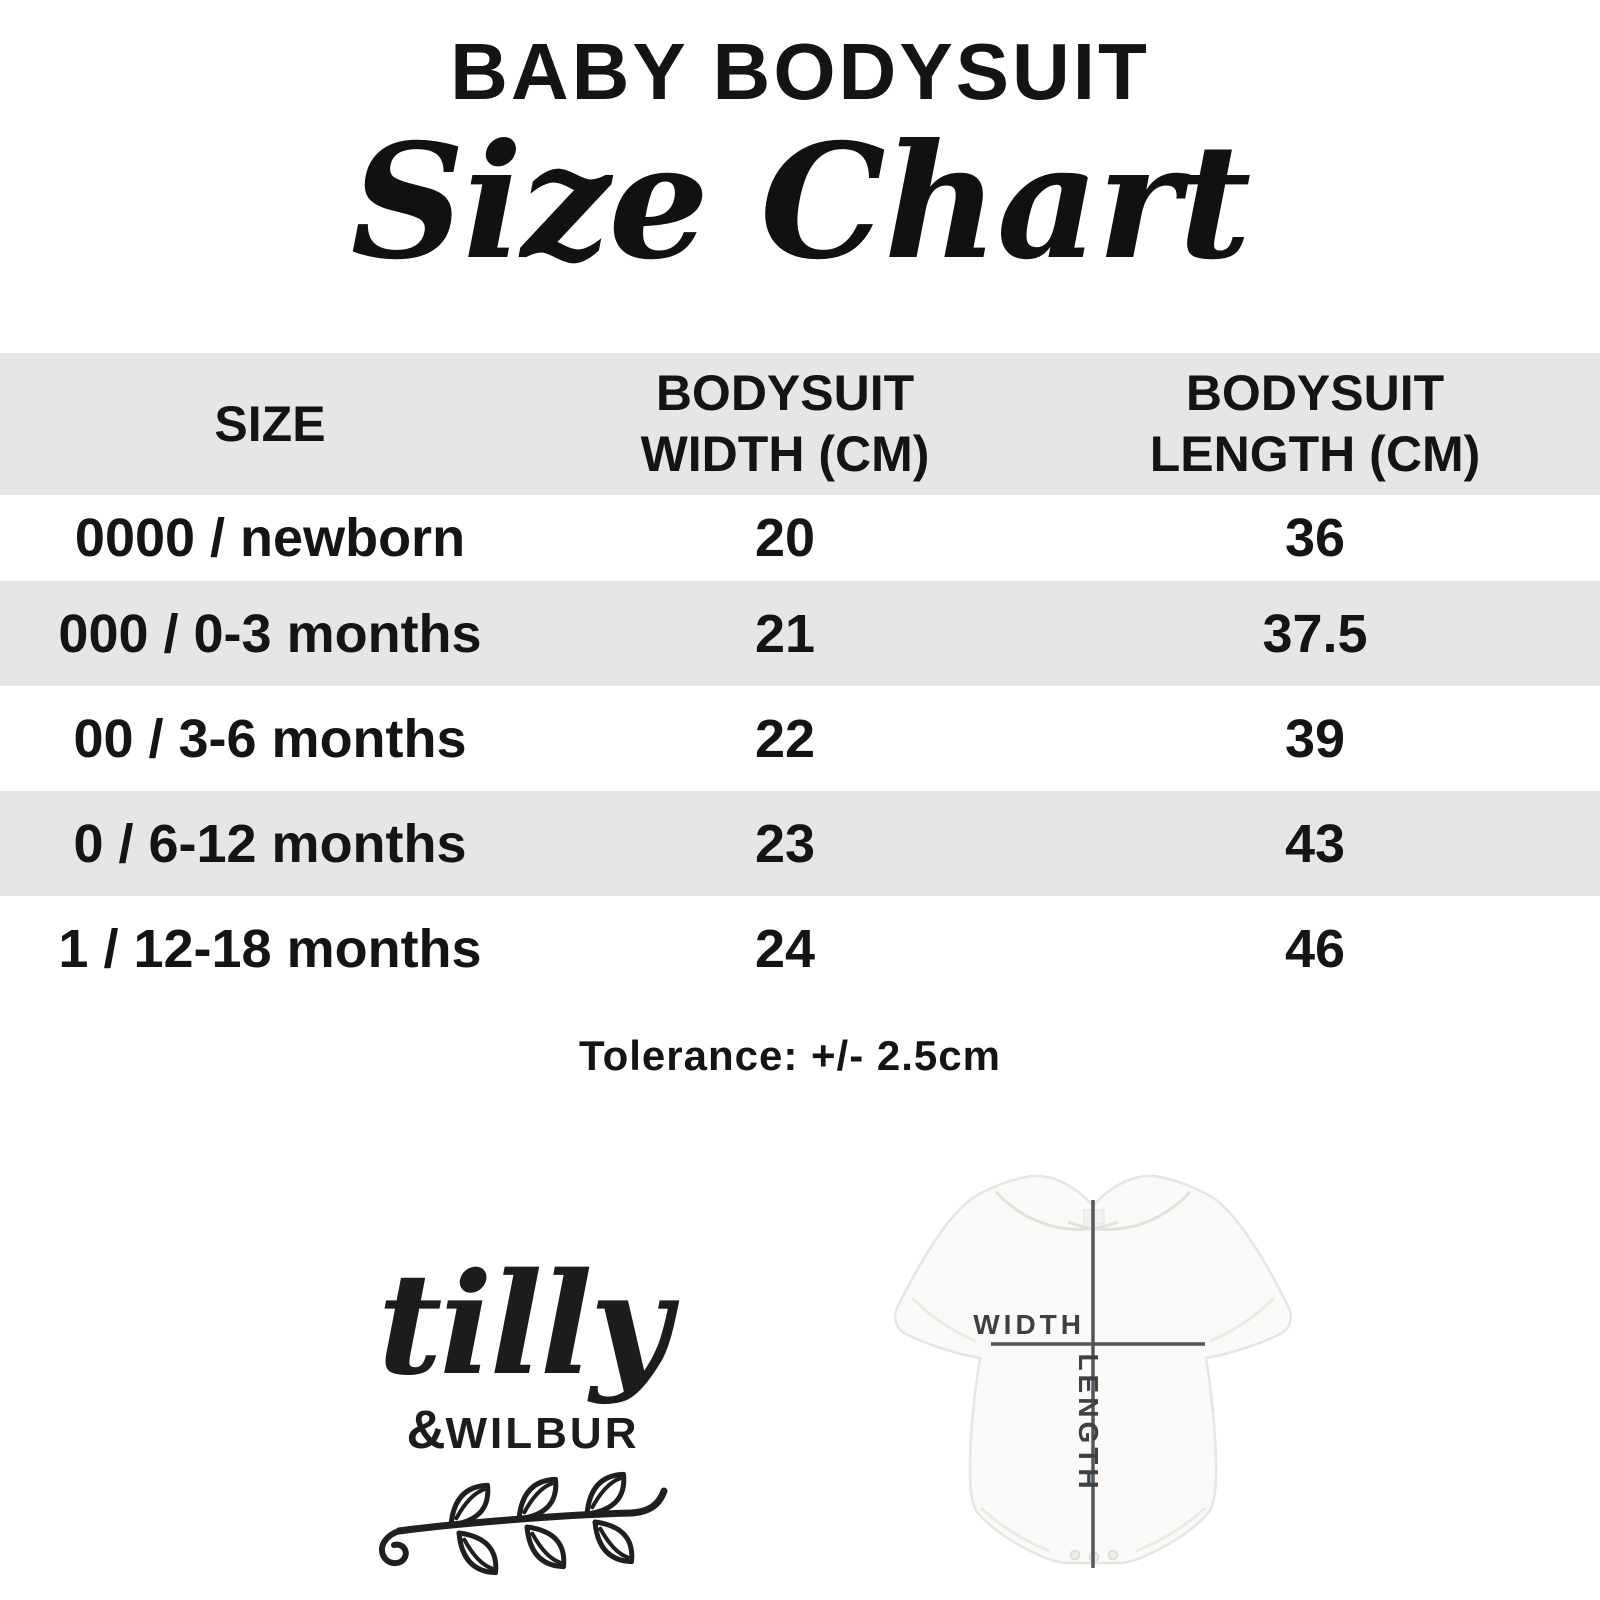 The height and width of the screenshot is (1600, 1600). Describe the element at coordinates (801, 202) in the screenshot. I see `script-title: Size Chart` at that location.